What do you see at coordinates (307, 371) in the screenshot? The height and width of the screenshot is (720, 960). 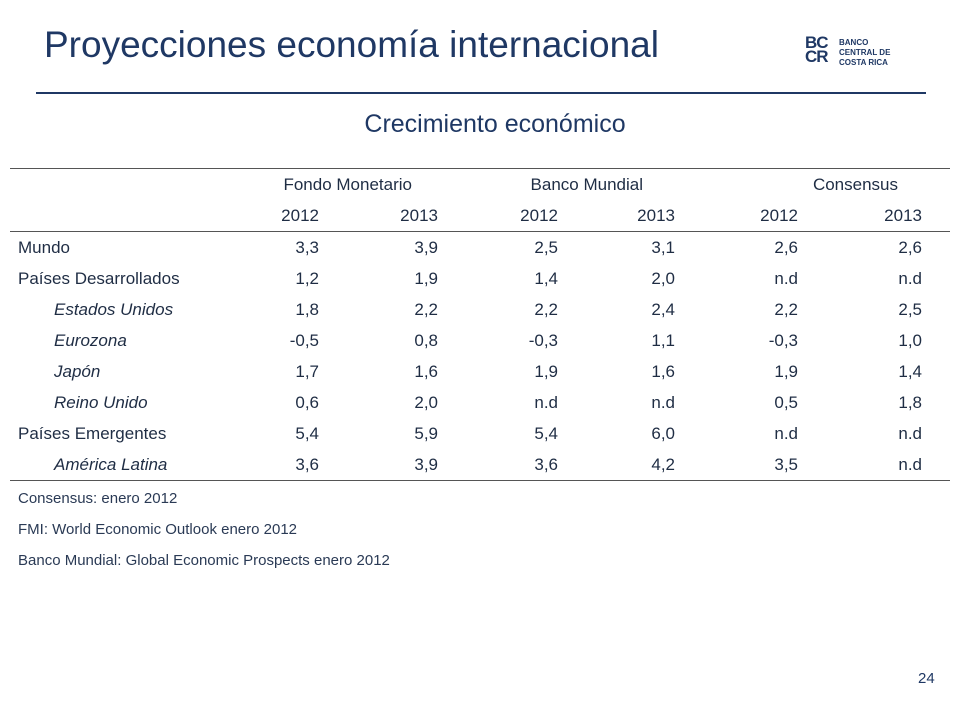 I see `table-cell: 1,7` at bounding box center [307, 371].